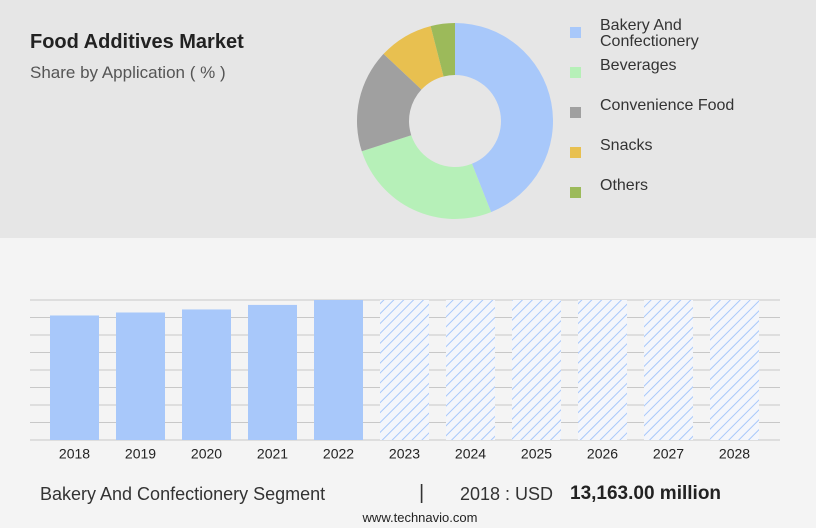 Image resolution: width=816 pixels, height=528 pixels. I want to click on x-tick-label: 2019, so click(140, 454).